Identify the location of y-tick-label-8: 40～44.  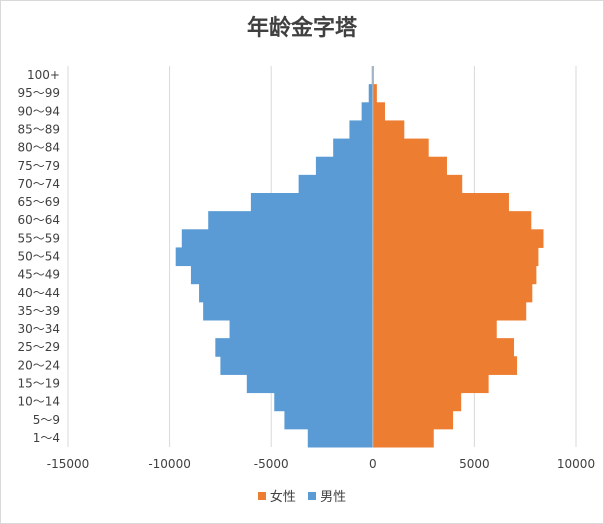
(38, 293).